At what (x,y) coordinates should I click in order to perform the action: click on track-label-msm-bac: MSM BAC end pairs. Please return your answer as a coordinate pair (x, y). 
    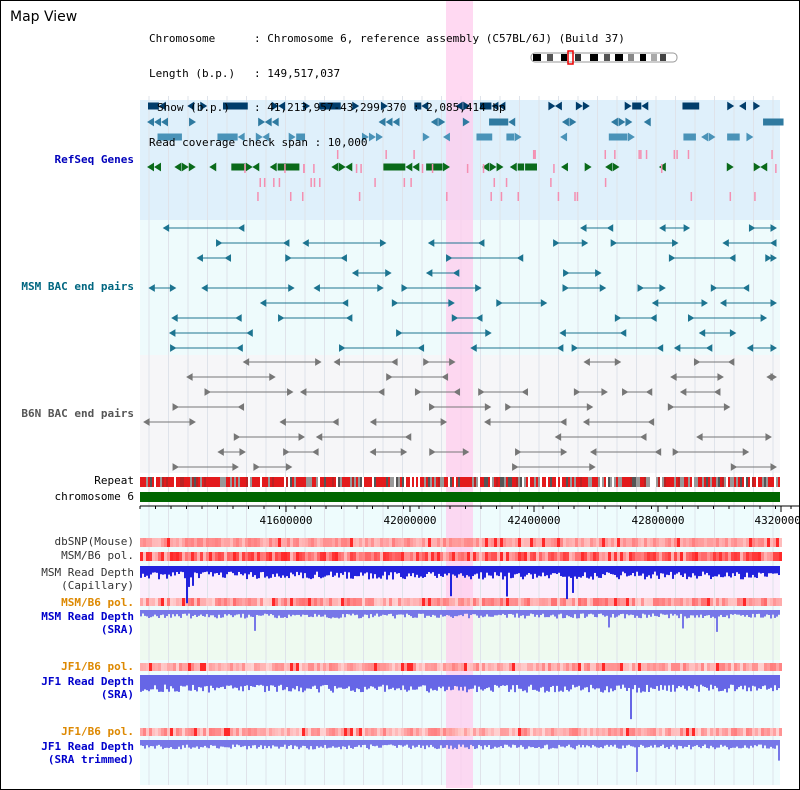
    Looking at the image, I should click on (77, 286).